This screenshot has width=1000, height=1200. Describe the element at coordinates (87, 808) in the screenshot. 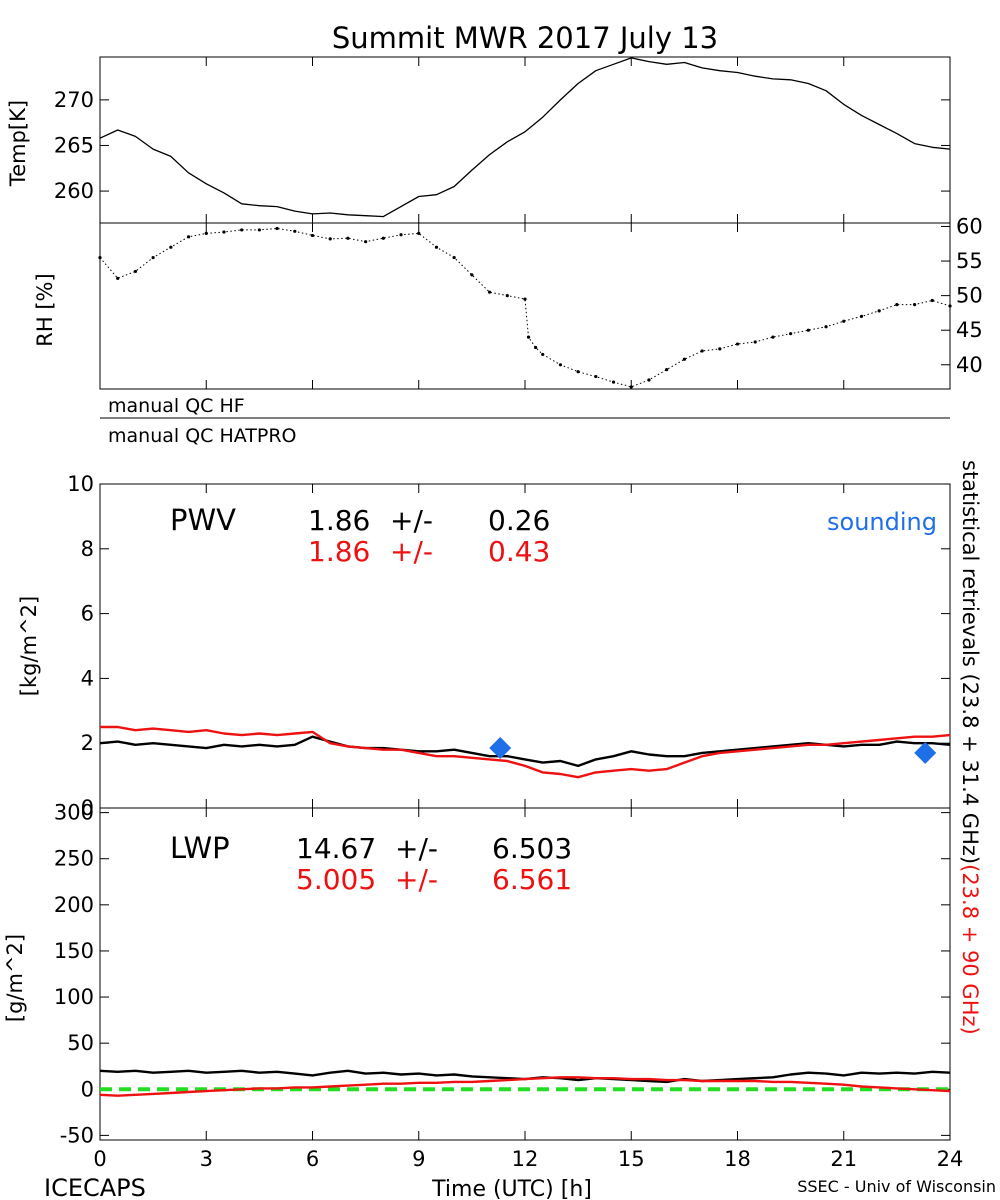

I see `pwv-ytick-label: 0` at that location.